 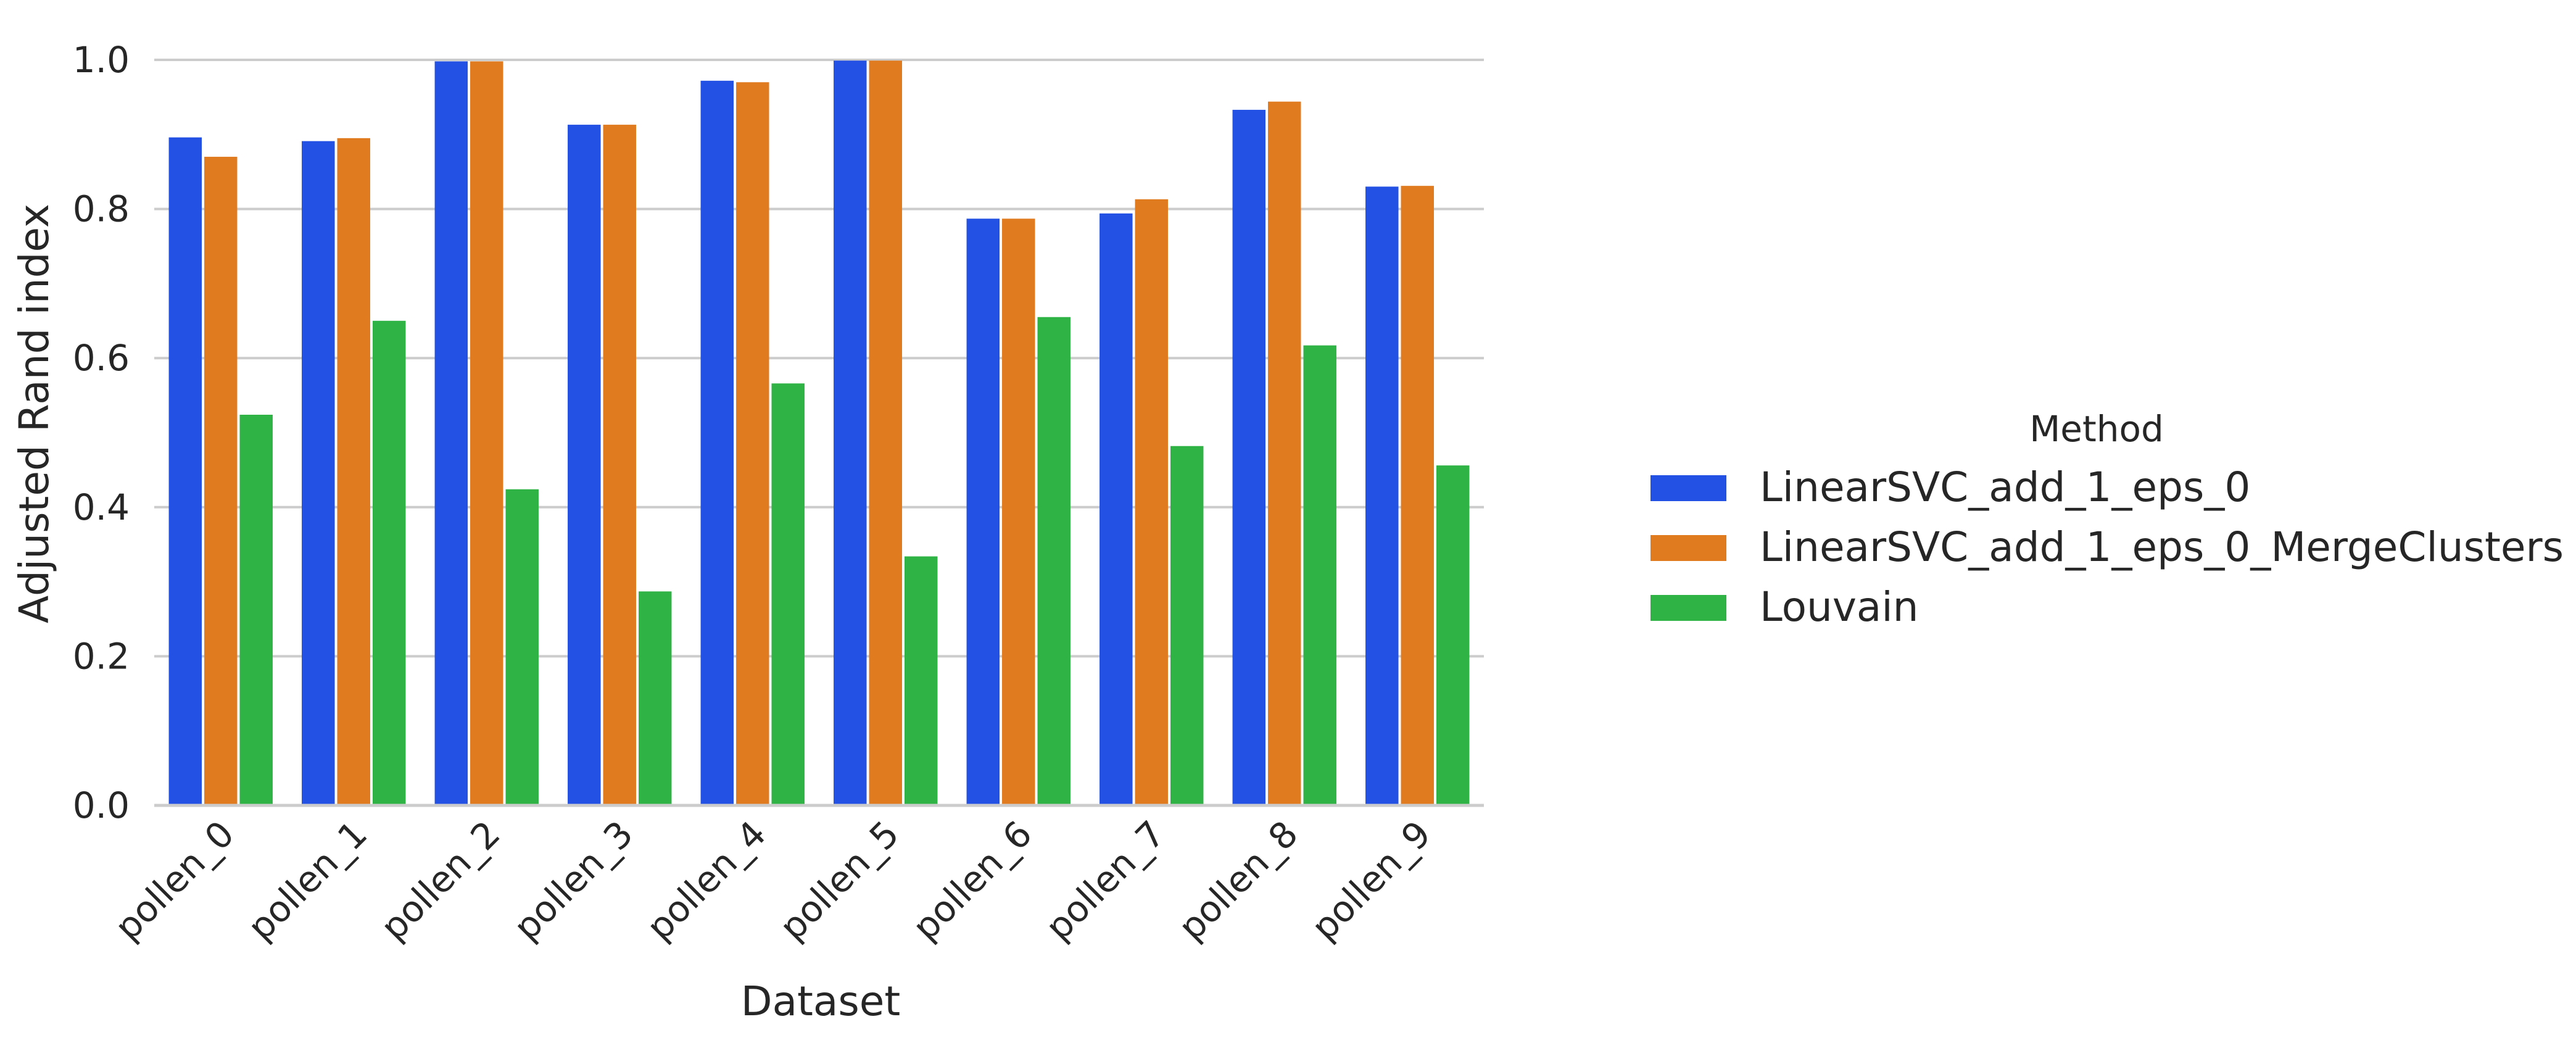 I want to click on legend-label: LinearSVC_add_1_eps_0, so click(x=2005, y=487).